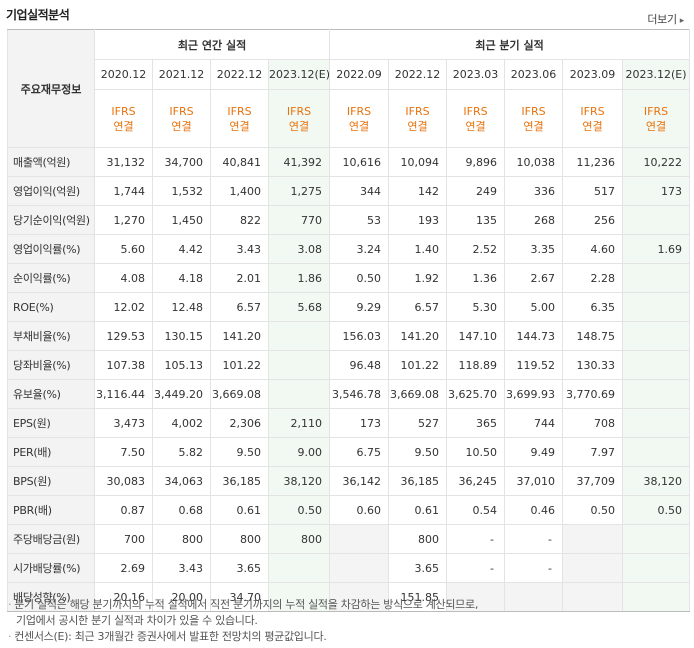 This screenshot has width=694, height=648. I want to click on value-cell: 3,546.78, so click(359, 394).